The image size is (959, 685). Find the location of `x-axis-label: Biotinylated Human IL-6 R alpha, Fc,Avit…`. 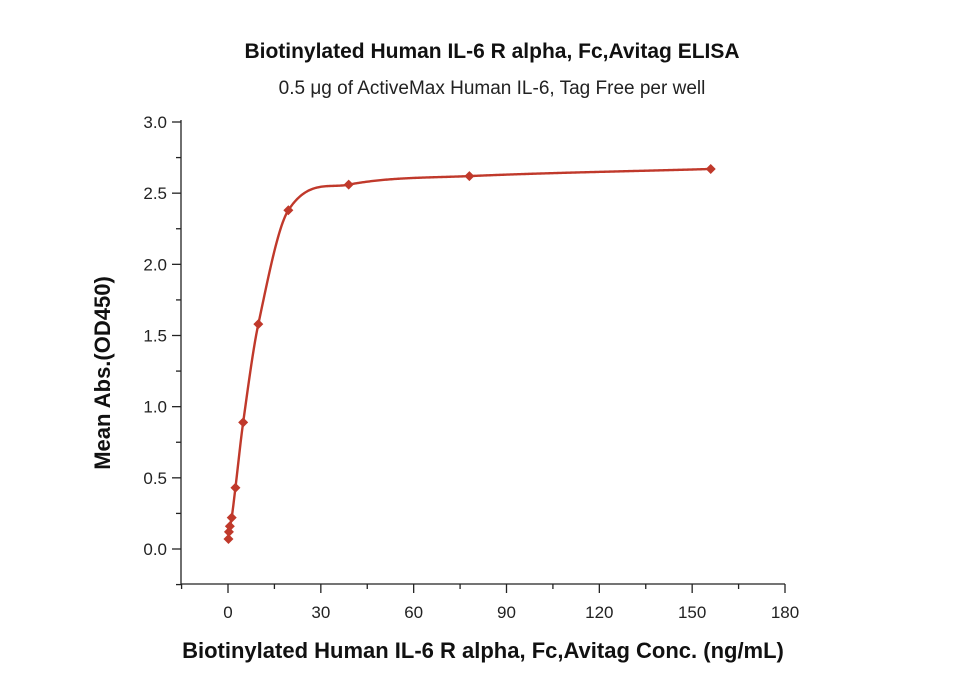

x-axis-label: Biotinylated Human IL-6 R alpha, Fc,Avit… is located at coordinates (483, 650).